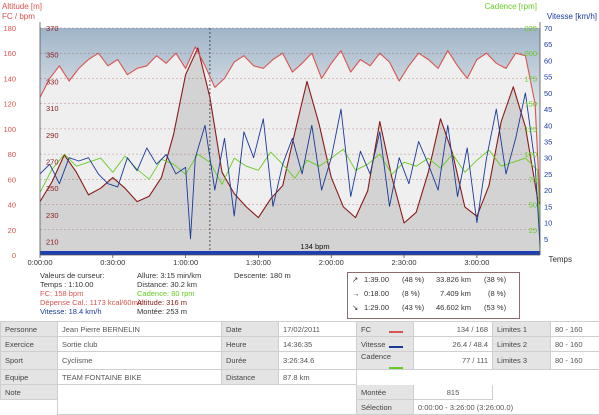 The image size is (599, 415). I want to click on time-tick-label: 1:00:00, so click(185, 262).